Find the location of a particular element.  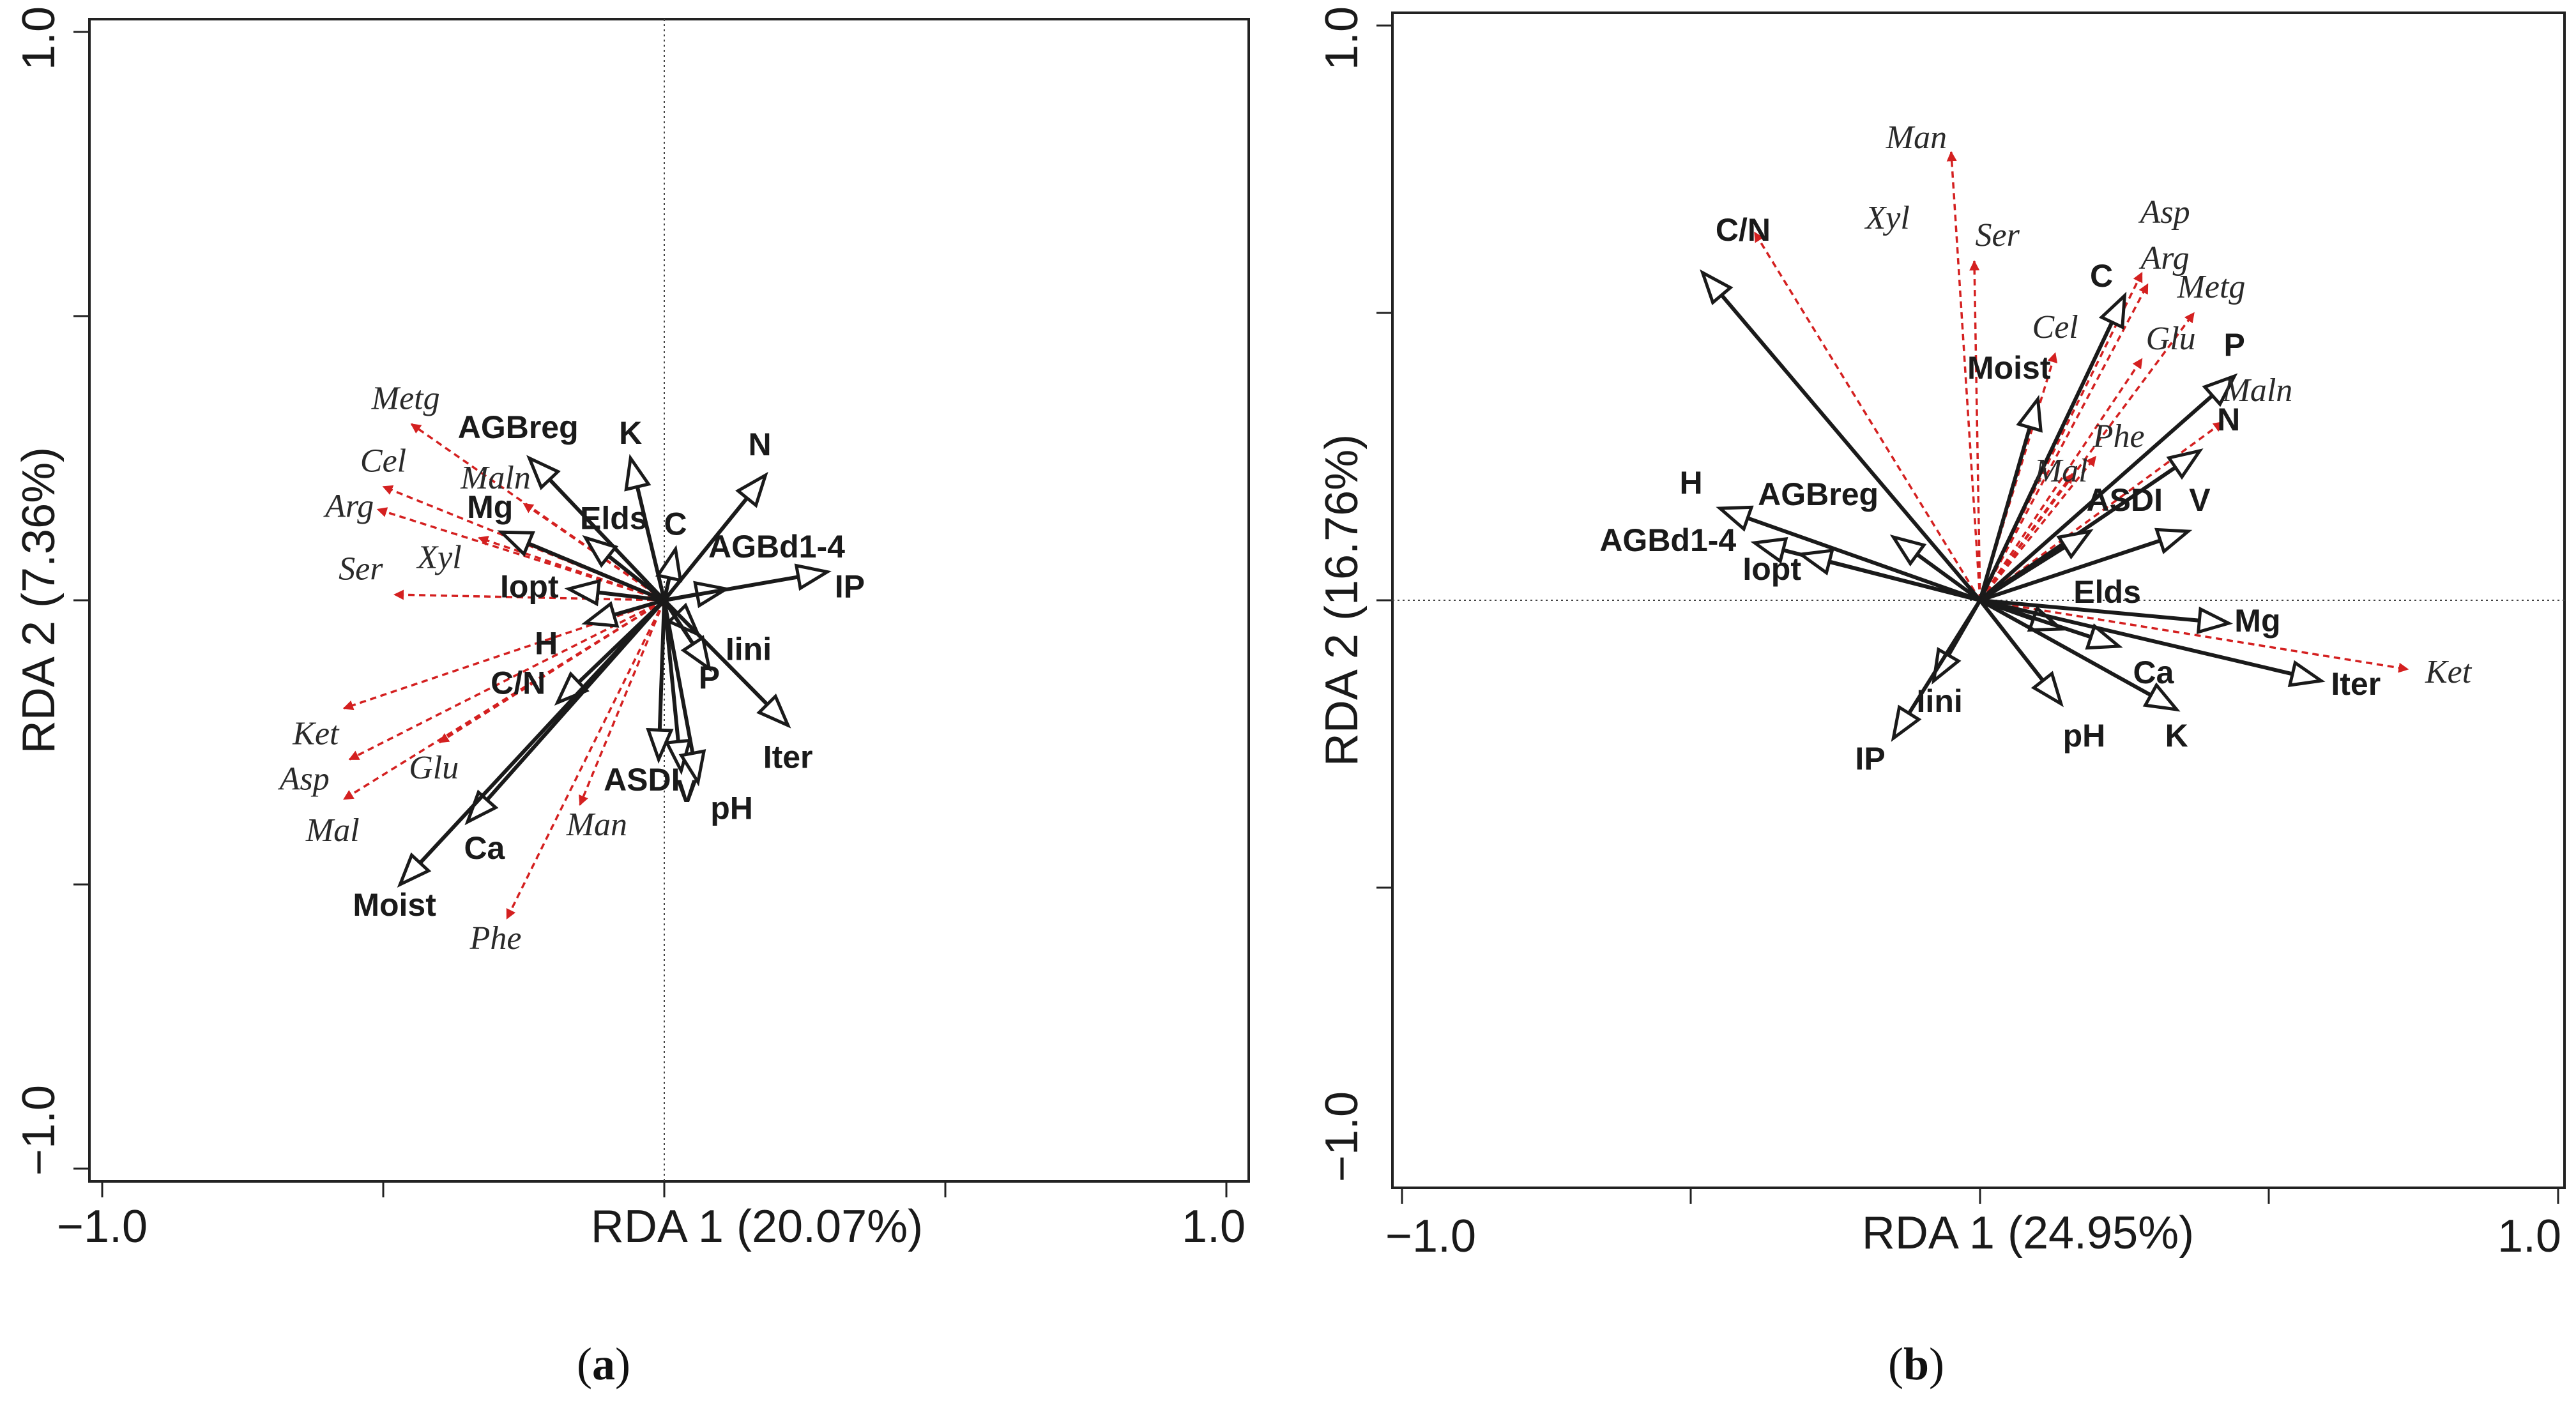

panel-b-env-label-ph: pH is located at coordinates (2084, 736).